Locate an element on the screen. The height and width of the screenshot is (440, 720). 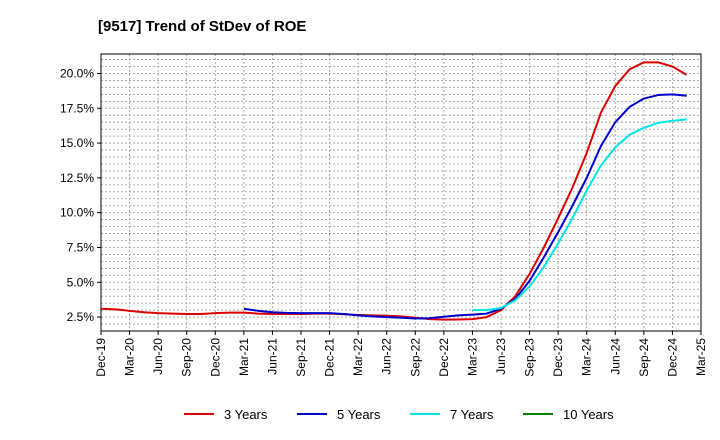
legend-label: 5 Years is located at coordinates (359, 414).